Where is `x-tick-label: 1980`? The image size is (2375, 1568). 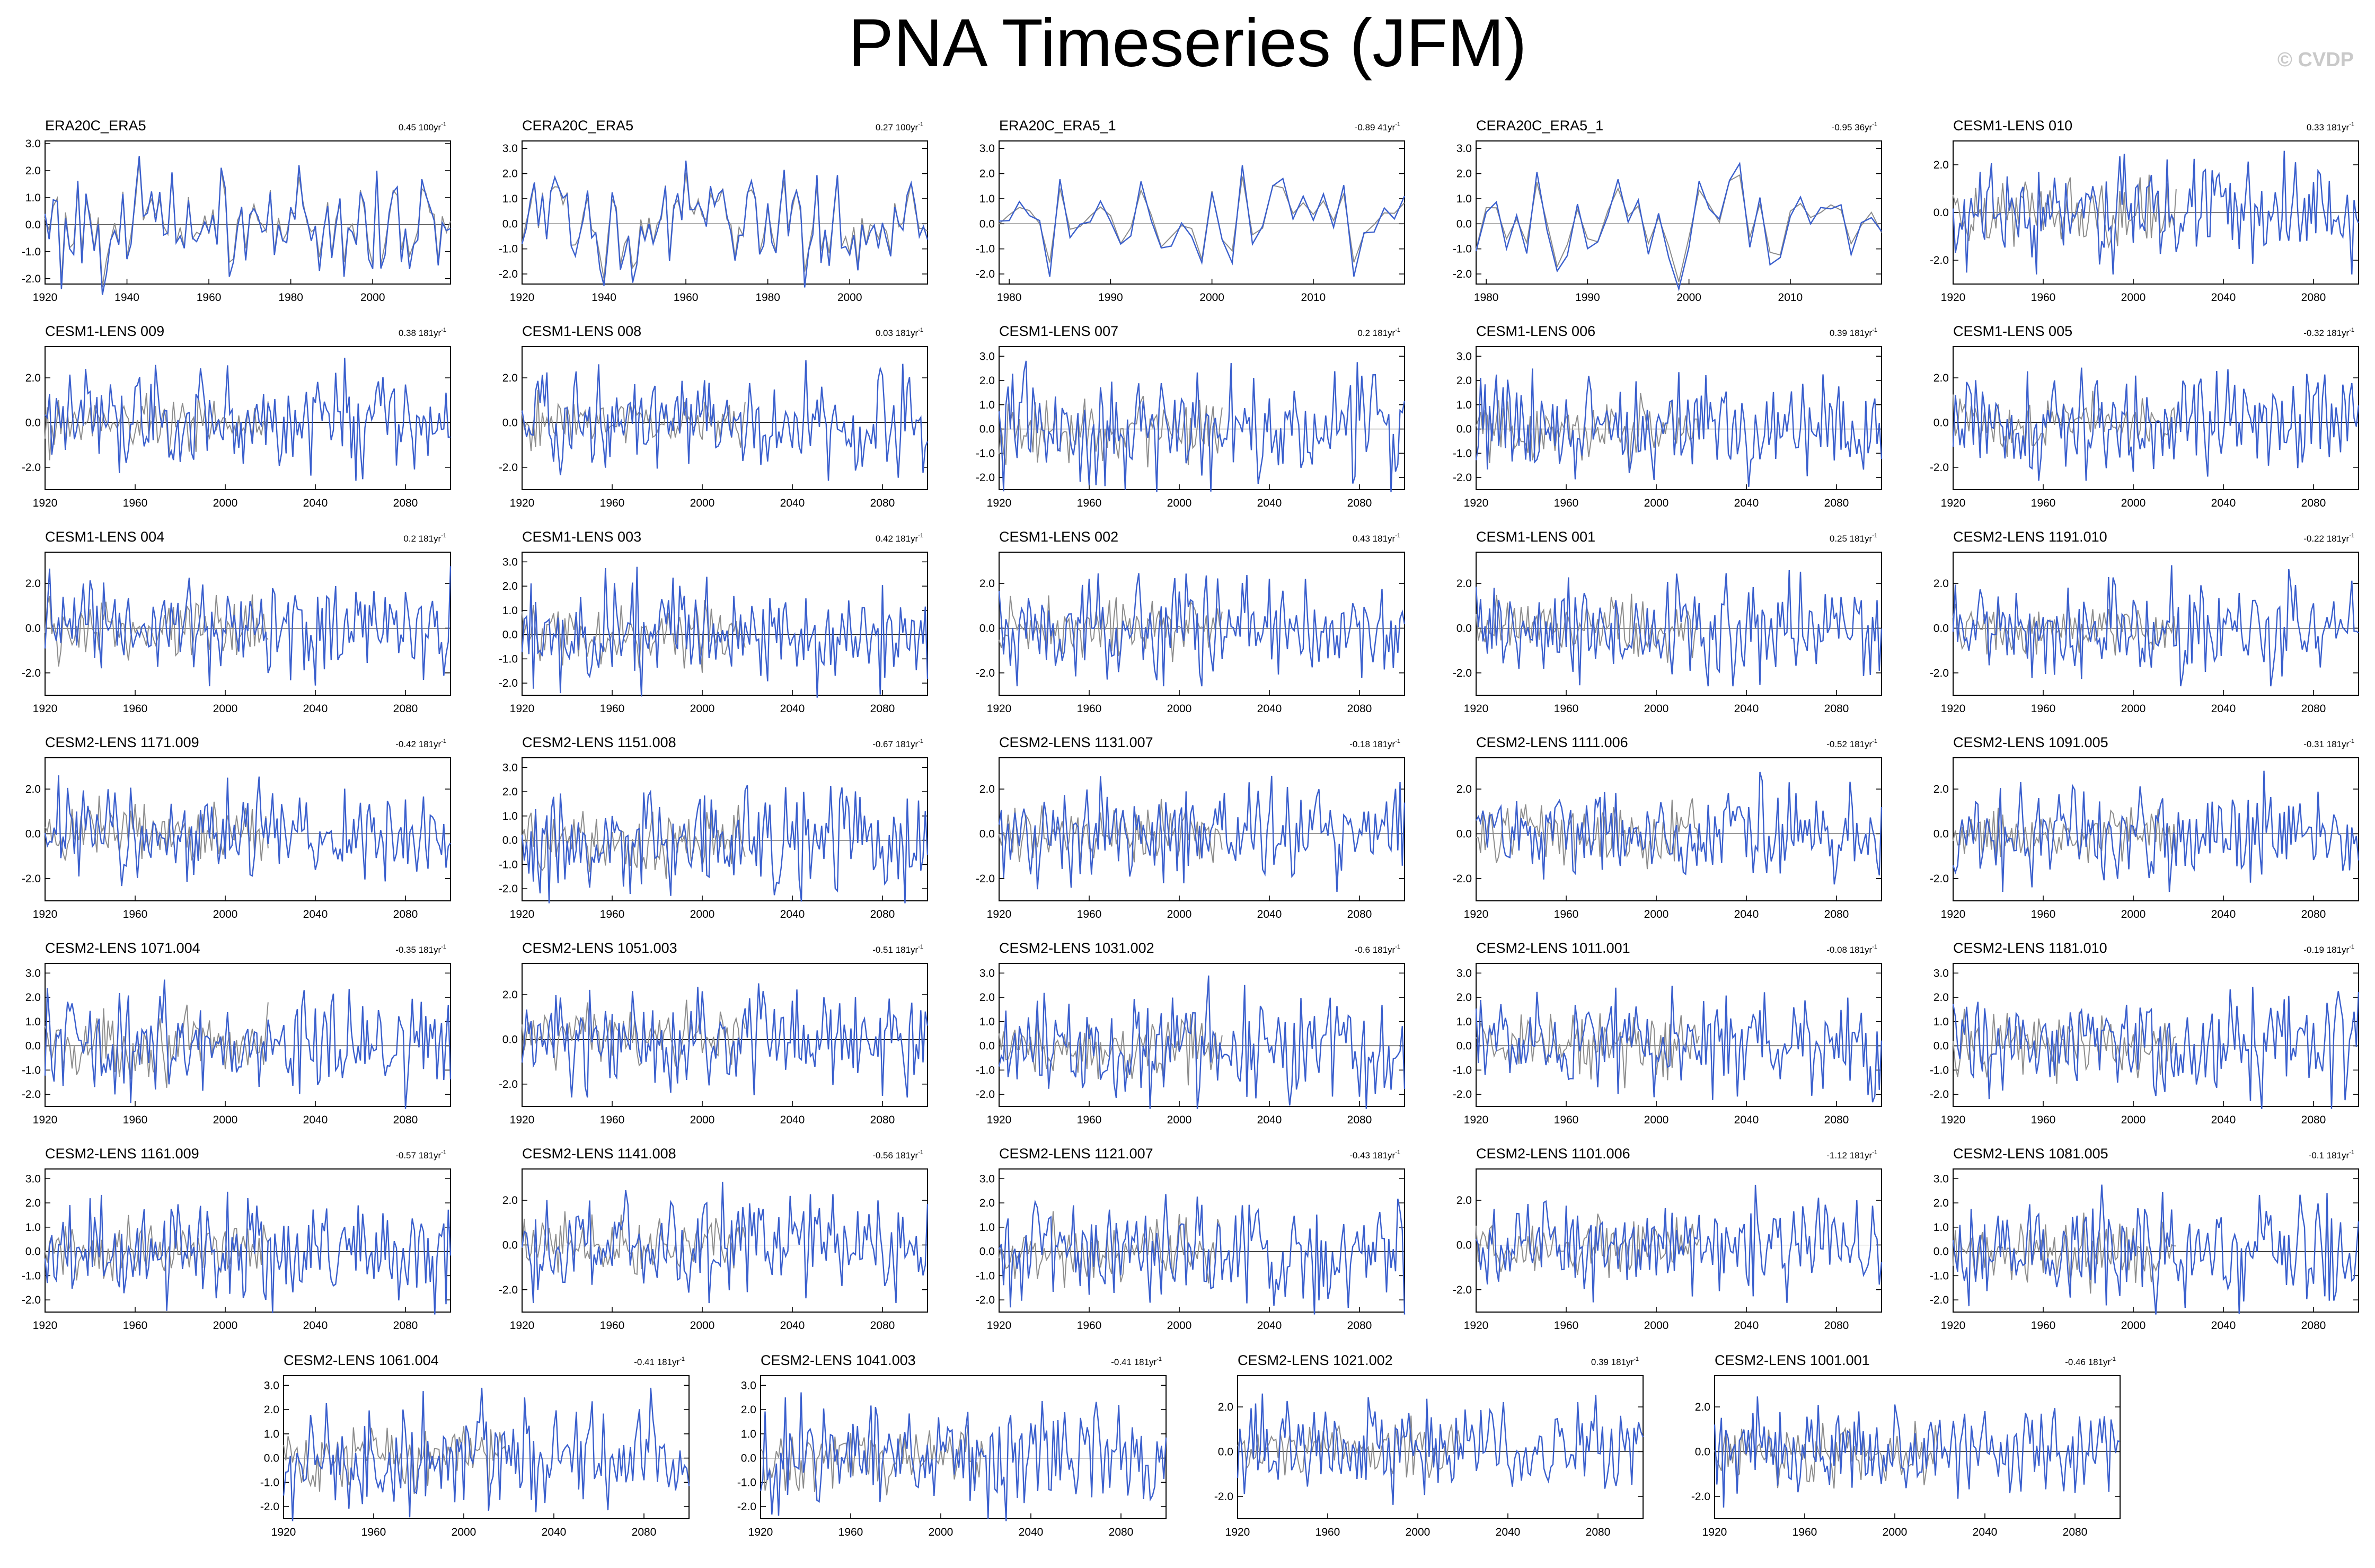 x-tick-label: 1980 is located at coordinates (767, 297).